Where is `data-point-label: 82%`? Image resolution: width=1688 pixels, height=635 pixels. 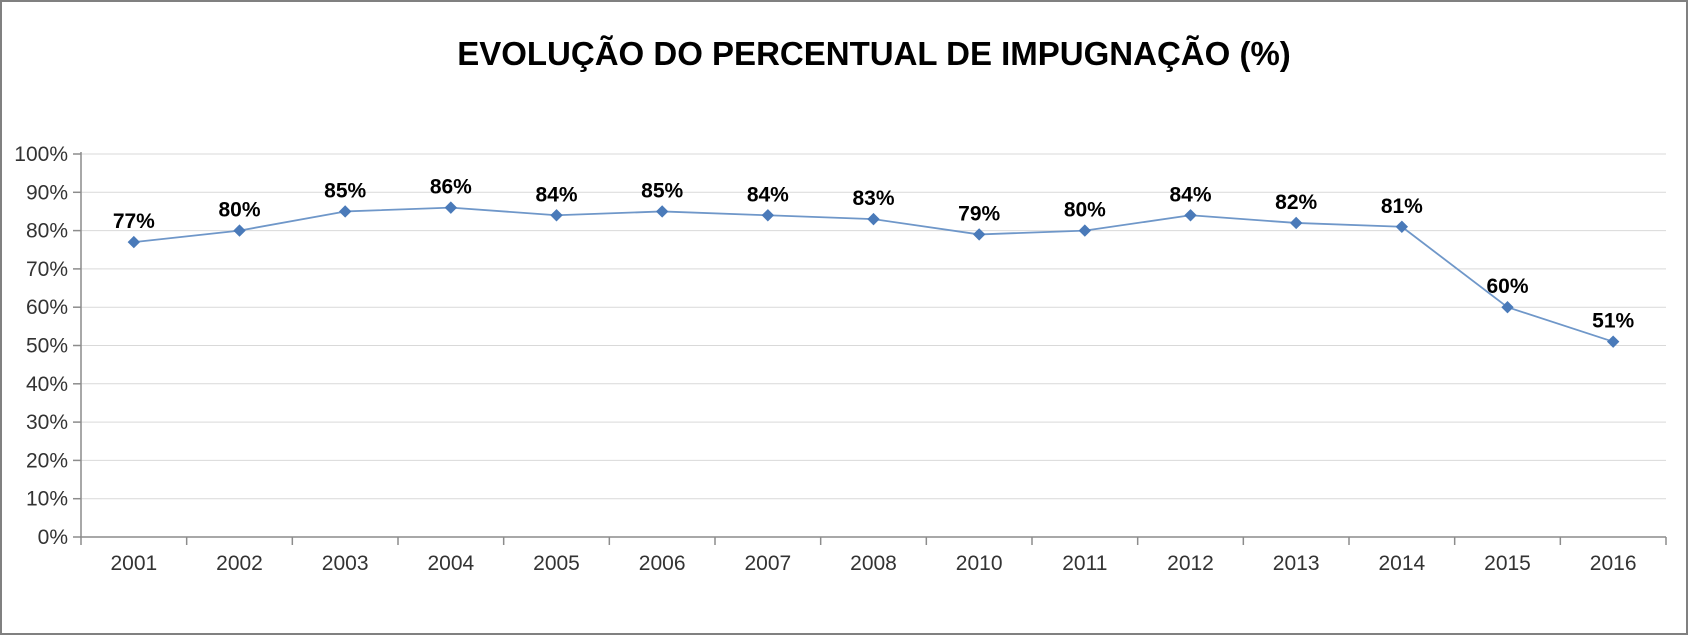
data-point-label: 82% is located at coordinates (1296, 202).